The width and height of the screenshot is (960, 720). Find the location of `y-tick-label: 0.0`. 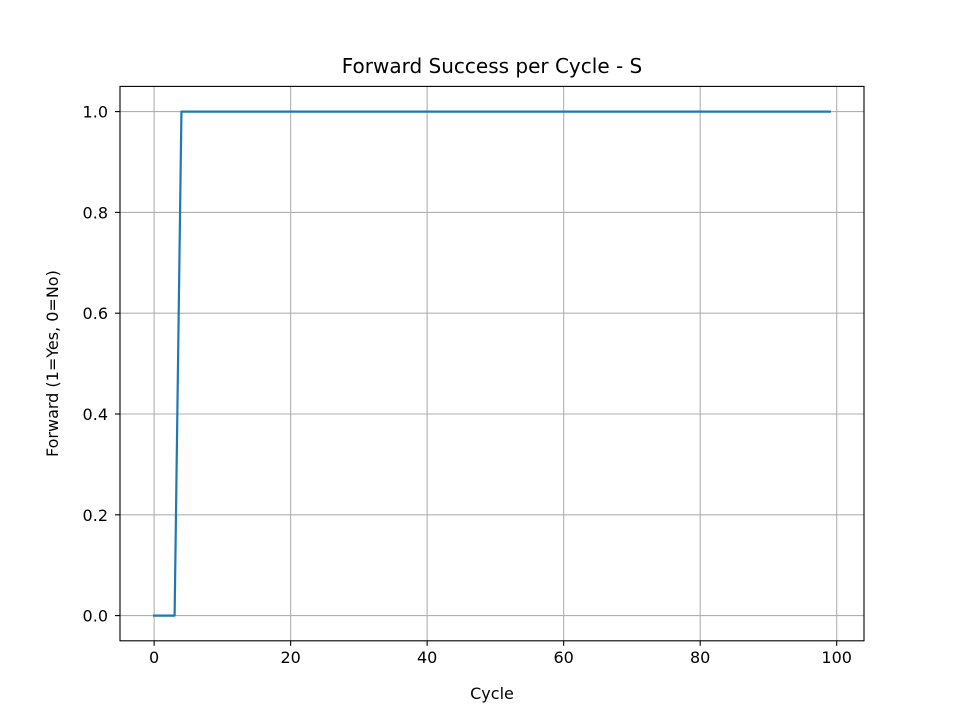

y-tick-label: 0.0 is located at coordinates (95, 616).